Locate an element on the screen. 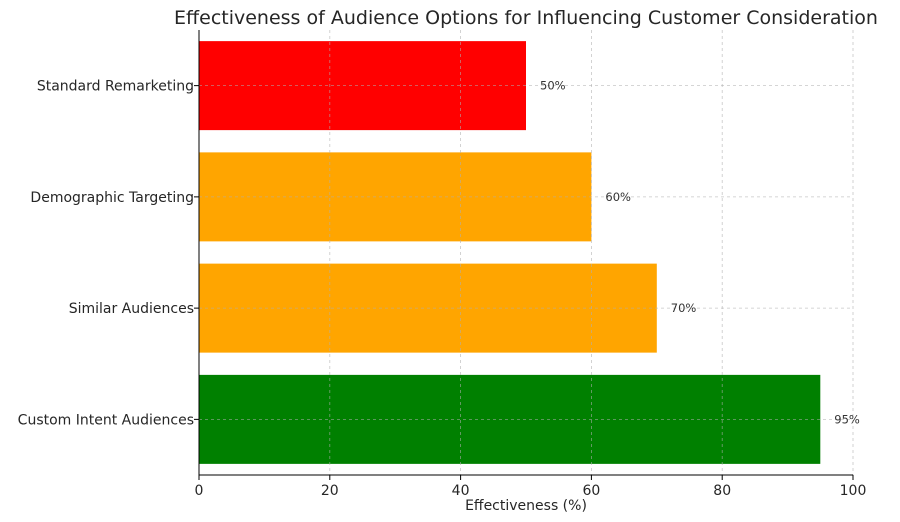  y-tick-label: Standard Remarketing is located at coordinates (115, 87).